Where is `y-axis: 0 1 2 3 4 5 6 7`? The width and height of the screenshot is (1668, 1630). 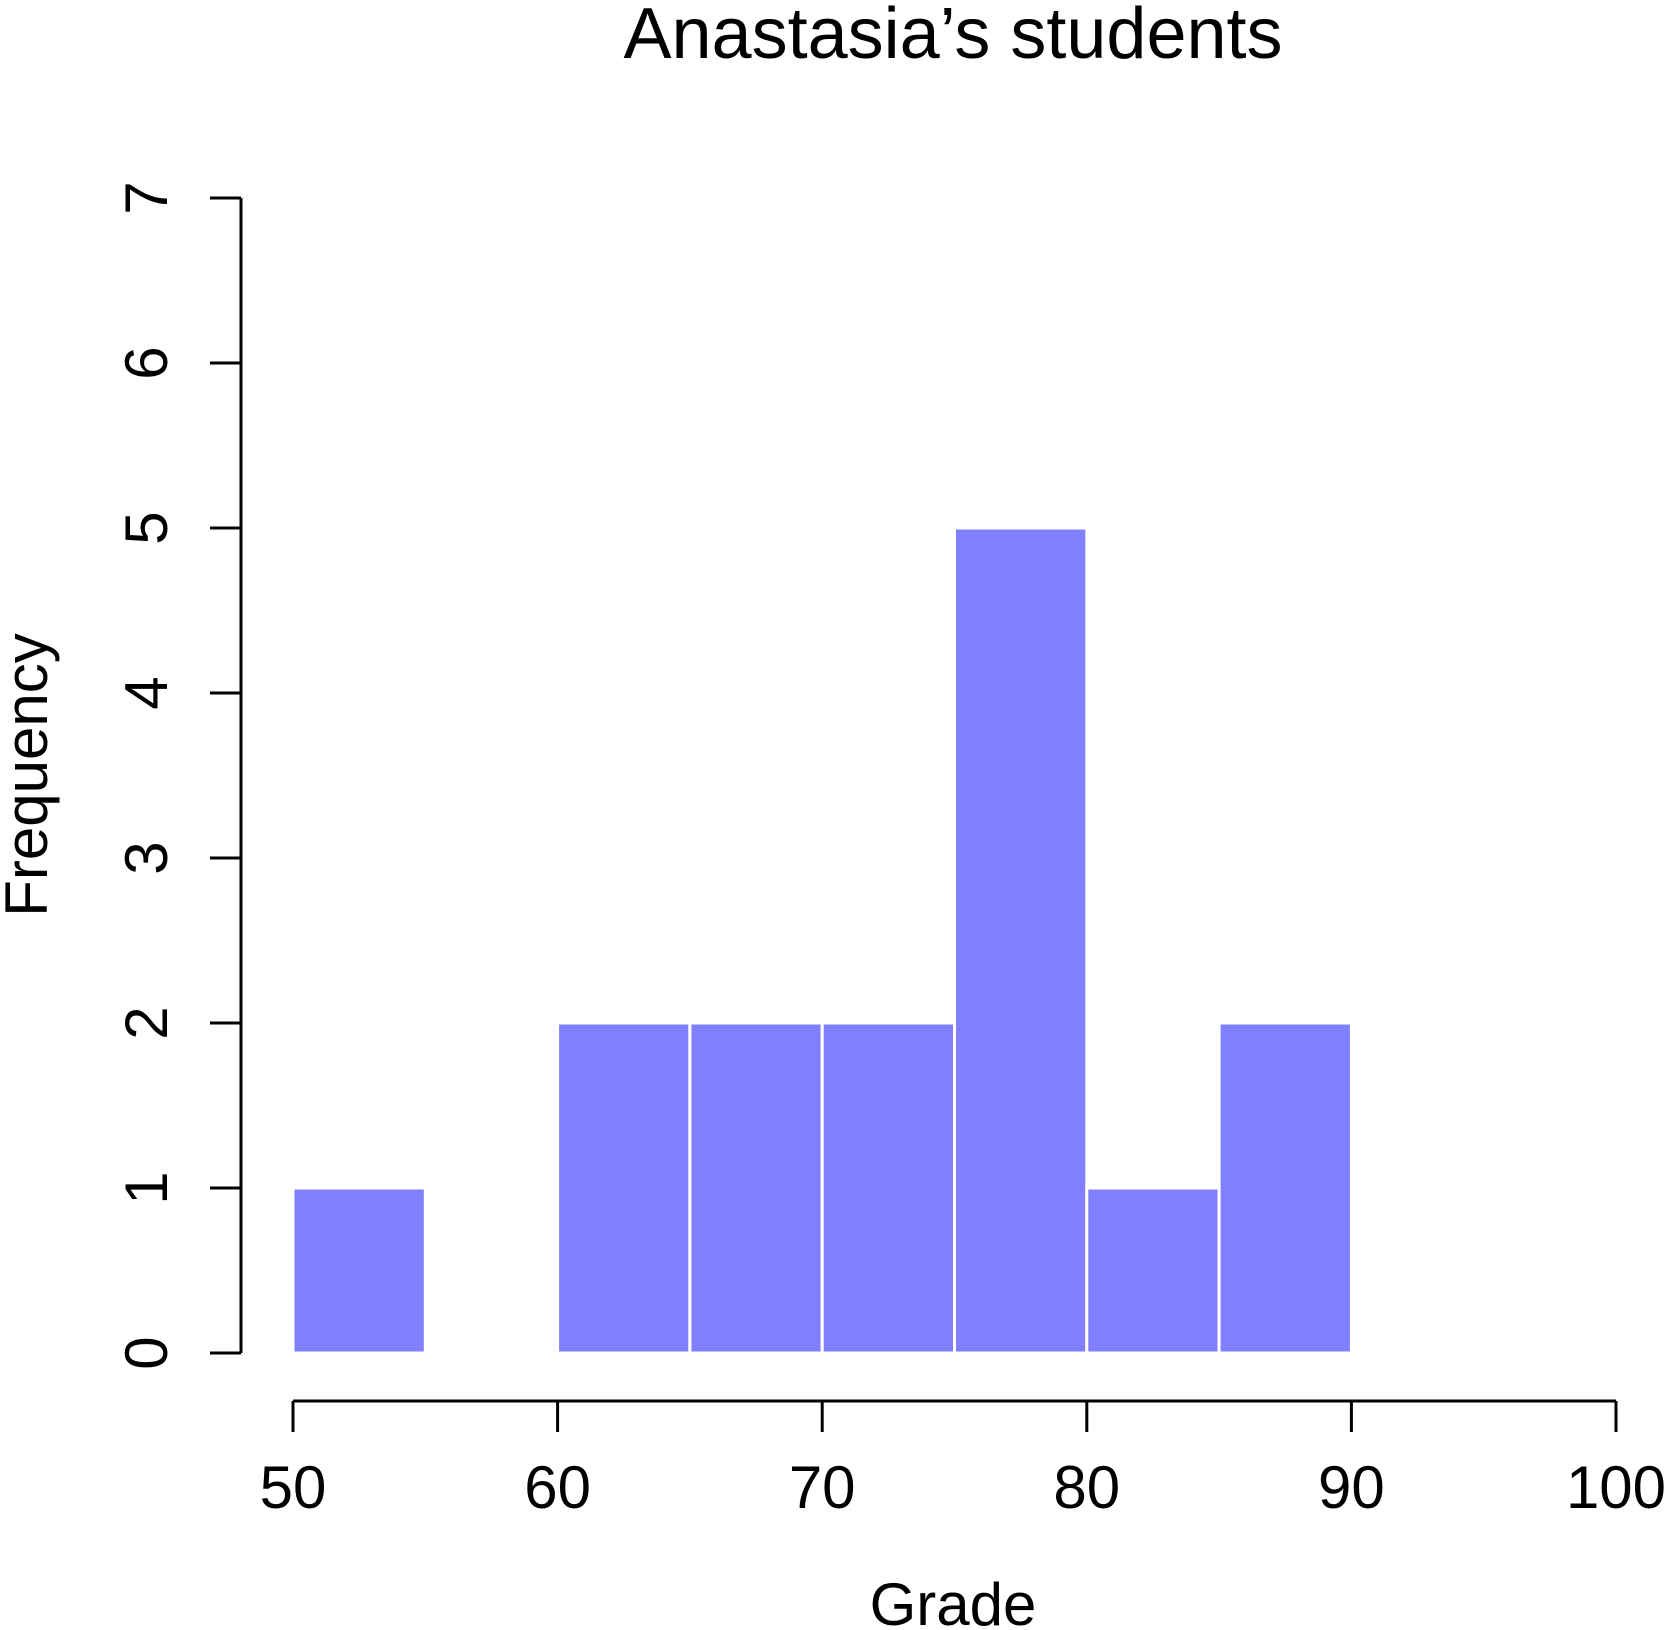 y-axis: 0 1 2 3 4 5 6 7 is located at coordinates (178, 775).